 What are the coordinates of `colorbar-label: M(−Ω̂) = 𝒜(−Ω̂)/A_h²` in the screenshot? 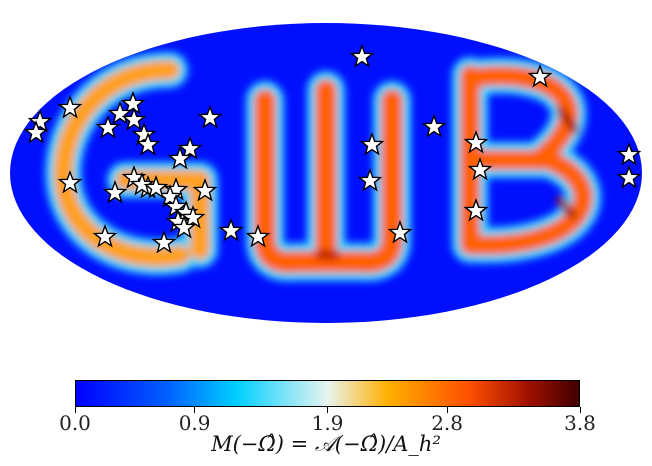 It's located at (326, 444).